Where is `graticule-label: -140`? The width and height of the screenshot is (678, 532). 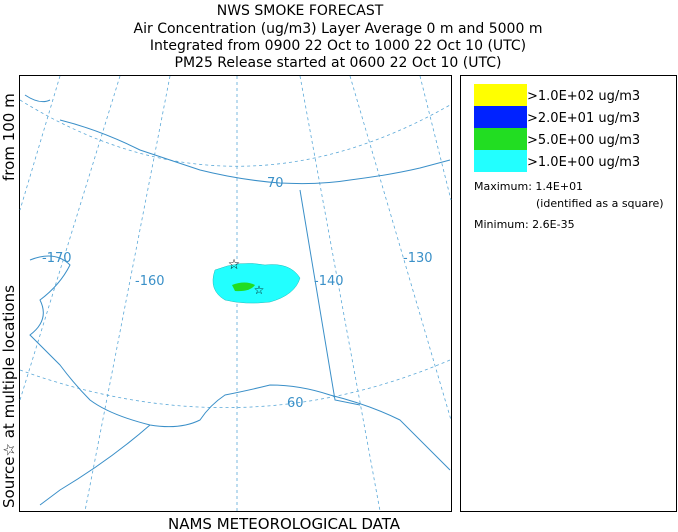
graticule-label: -140 is located at coordinates (329, 281).